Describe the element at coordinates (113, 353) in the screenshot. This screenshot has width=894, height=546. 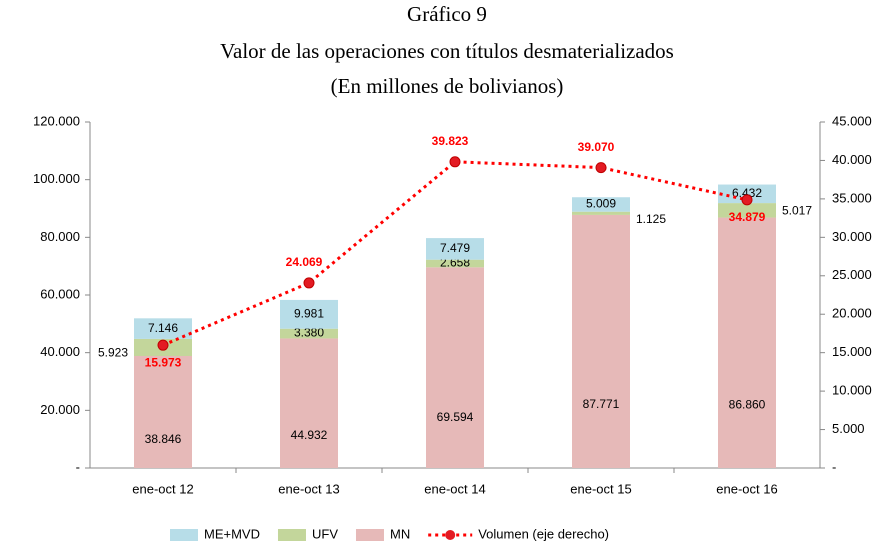
I see `value-label: 5.923` at that location.